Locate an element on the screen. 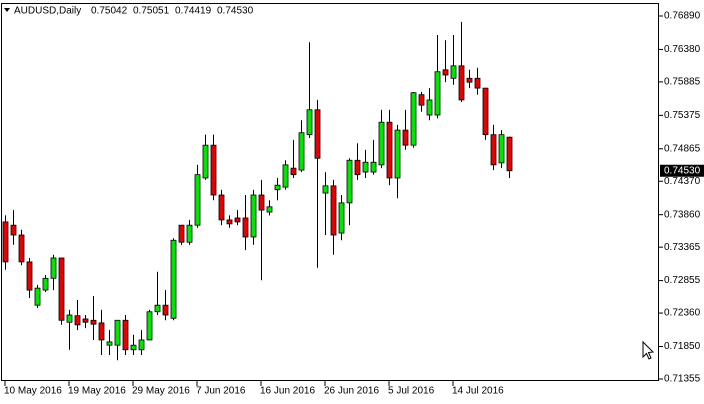 The height and width of the screenshot is (404, 704). y-tick-label: 0.74865 is located at coordinates (682, 148).